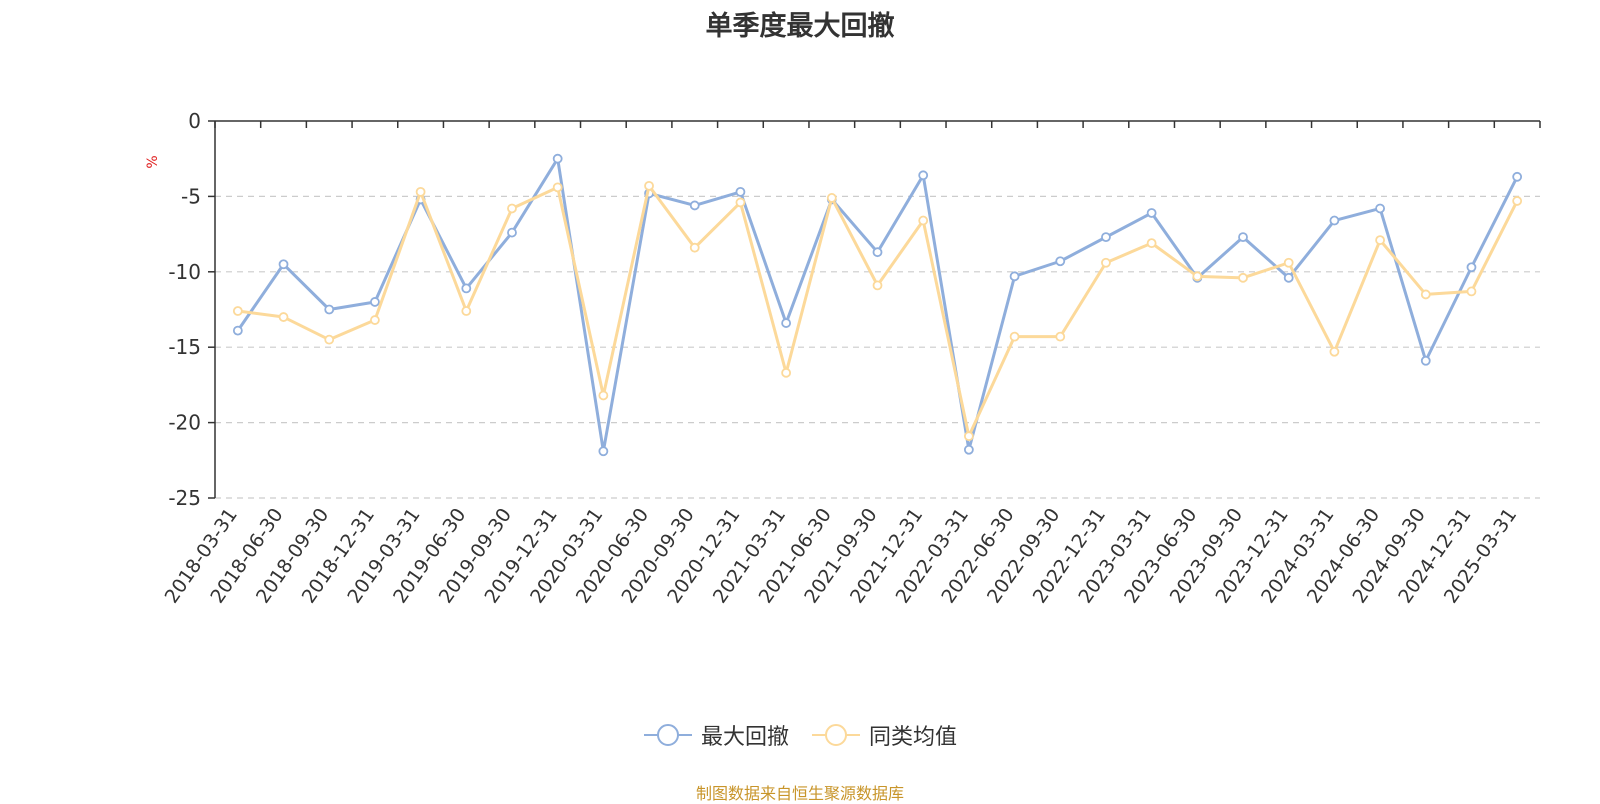 The height and width of the screenshot is (804, 1600). What do you see at coordinates (184, 272) in the screenshot?
I see `y-tick-label: -10` at bounding box center [184, 272].